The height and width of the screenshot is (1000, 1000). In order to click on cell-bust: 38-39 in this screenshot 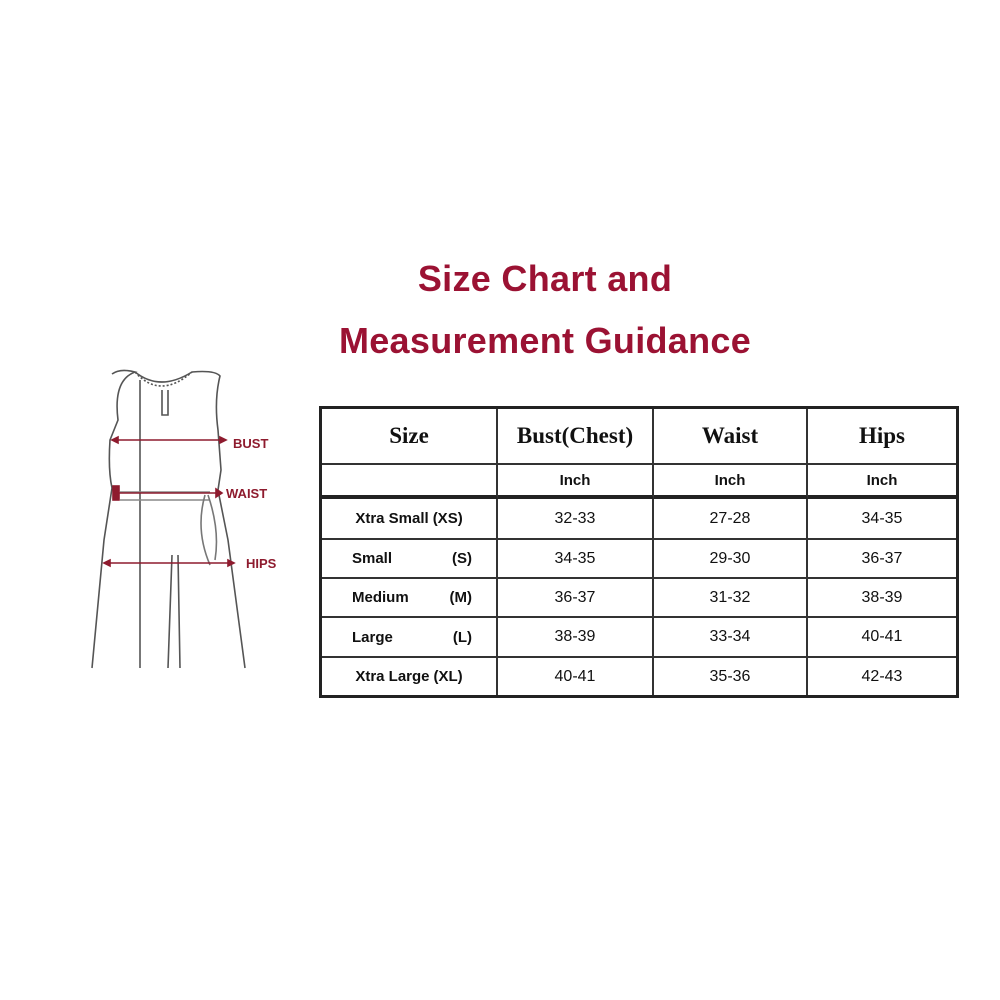, I will do `click(576, 638)`.